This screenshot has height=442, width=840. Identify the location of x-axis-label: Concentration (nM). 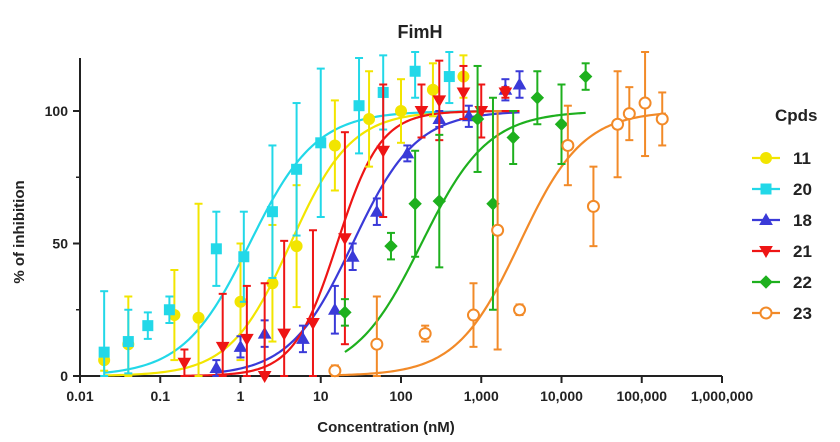
(385, 427).